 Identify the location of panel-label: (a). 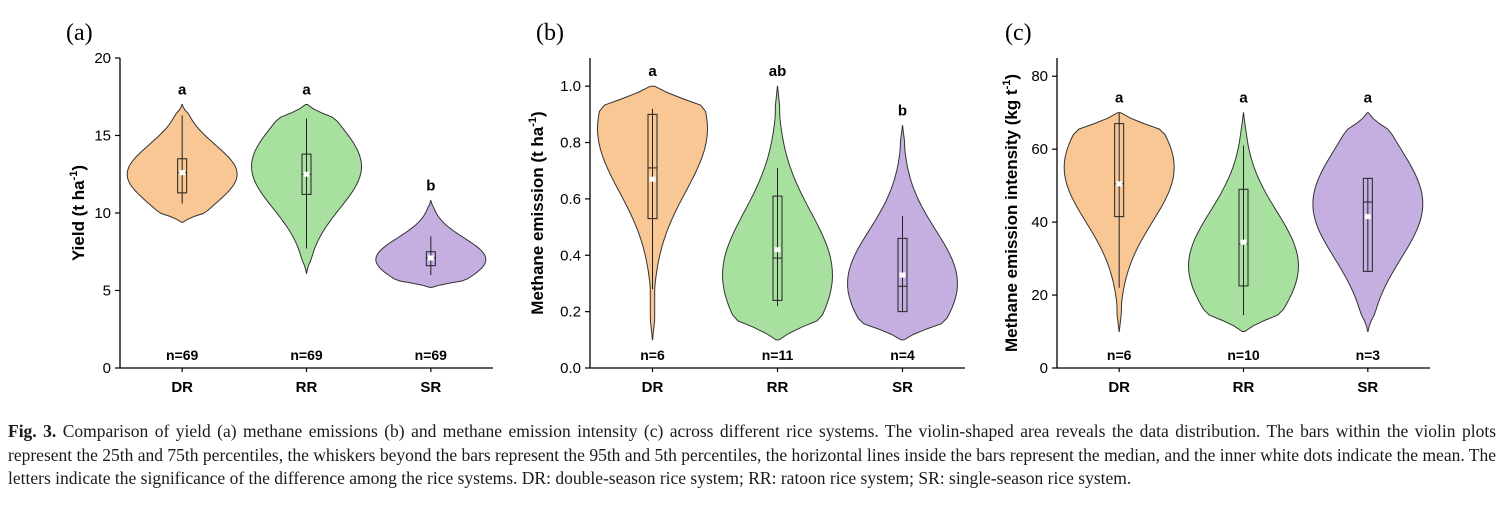
(79, 33).